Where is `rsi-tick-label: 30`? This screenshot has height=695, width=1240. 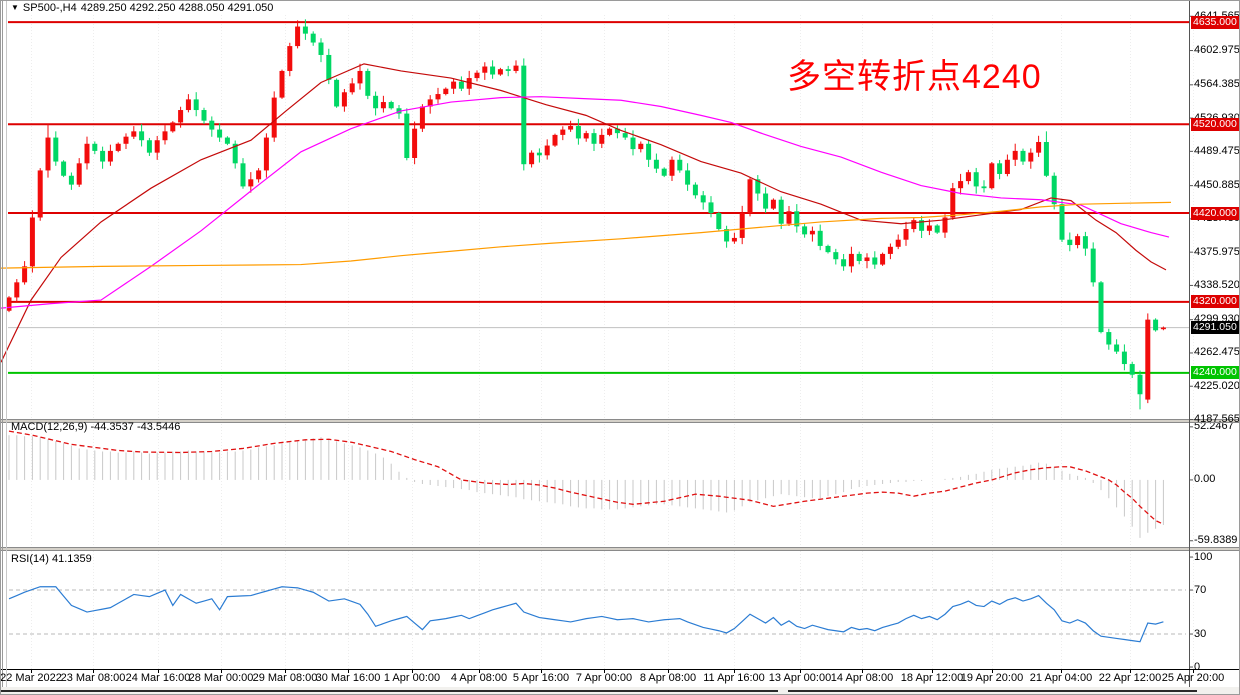 rsi-tick-label: 30 is located at coordinates (1200, 633).